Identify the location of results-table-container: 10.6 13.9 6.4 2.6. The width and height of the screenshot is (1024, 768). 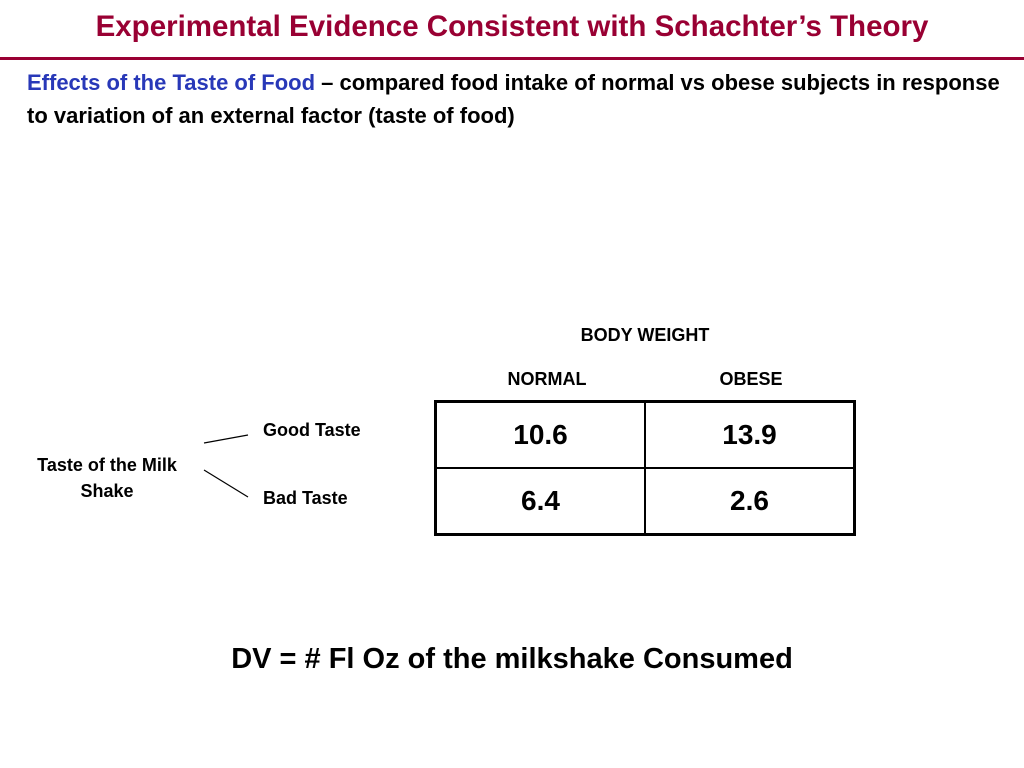
(645, 468).